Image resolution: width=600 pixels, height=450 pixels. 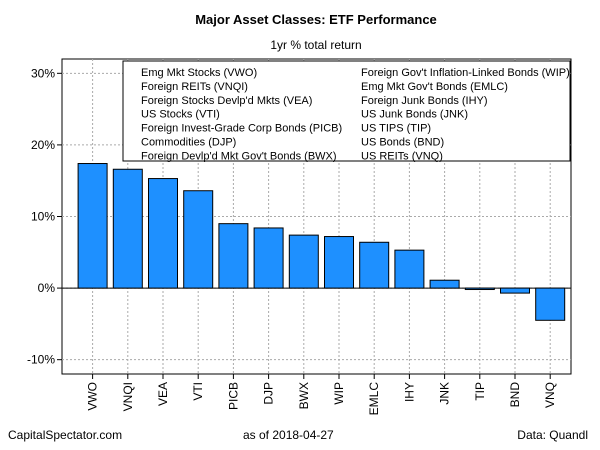 What do you see at coordinates (515, 290) in the screenshot?
I see `bar-bnd` at bounding box center [515, 290].